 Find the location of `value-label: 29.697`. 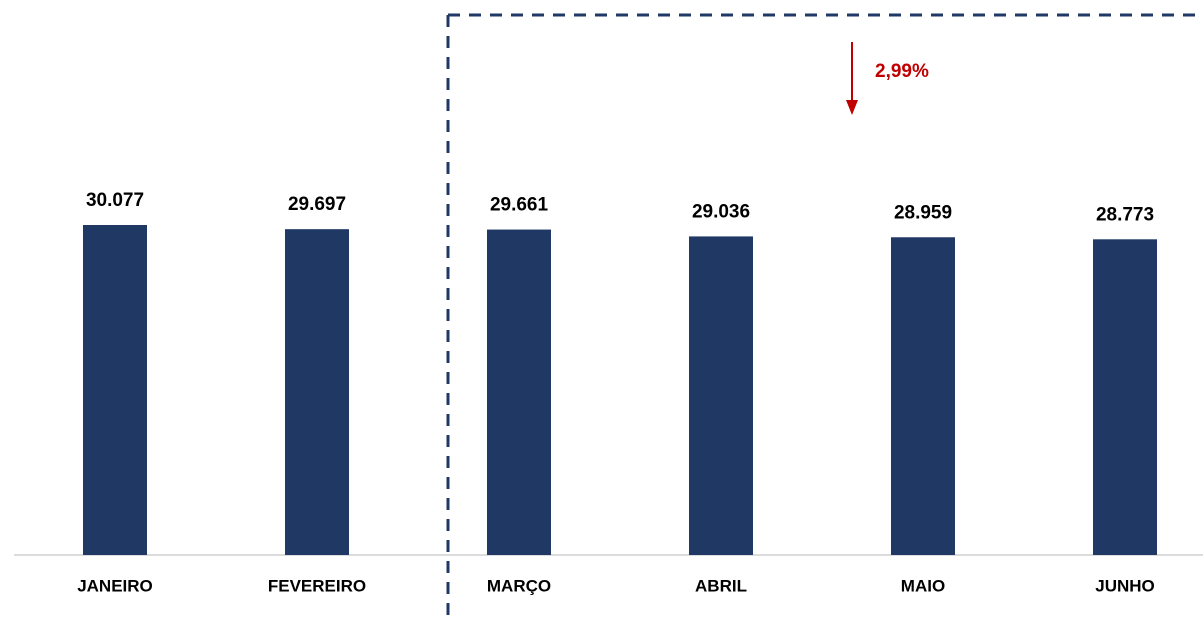

value-label: 29.697 is located at coordinates (317, 204).